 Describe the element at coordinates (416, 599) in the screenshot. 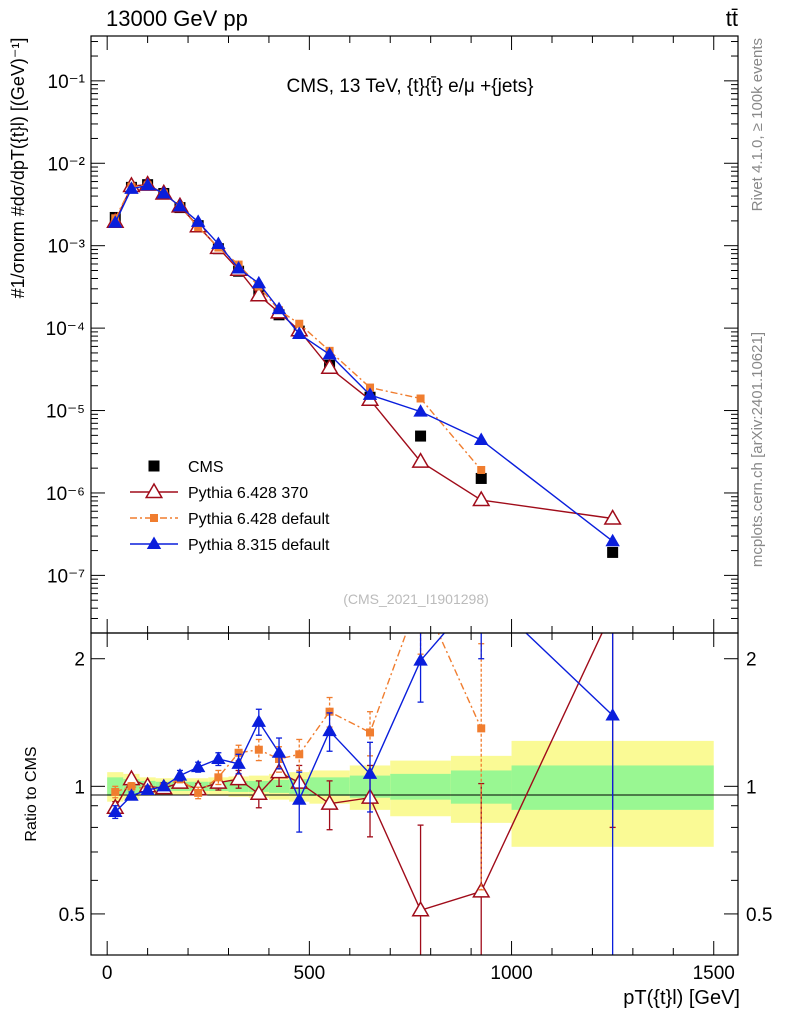

I see `watermark: (CMS_2021_I1901298)` at that location.